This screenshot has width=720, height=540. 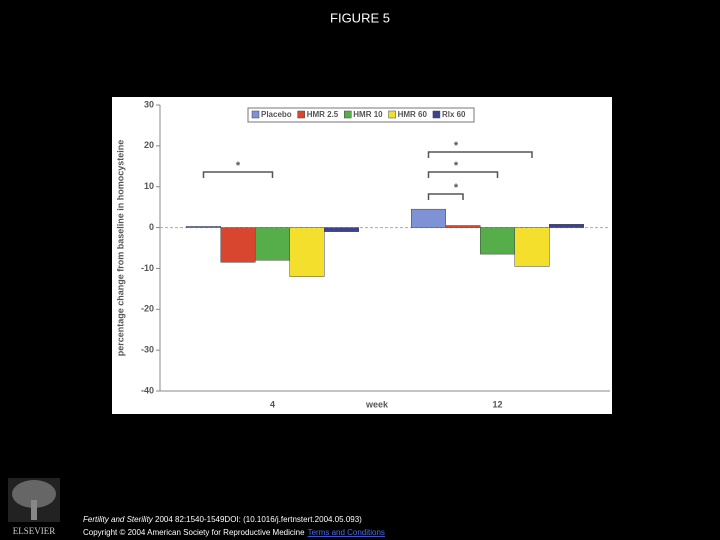 I want to click on terms-link: Terms and Conditions, so click(x=346, y=532).